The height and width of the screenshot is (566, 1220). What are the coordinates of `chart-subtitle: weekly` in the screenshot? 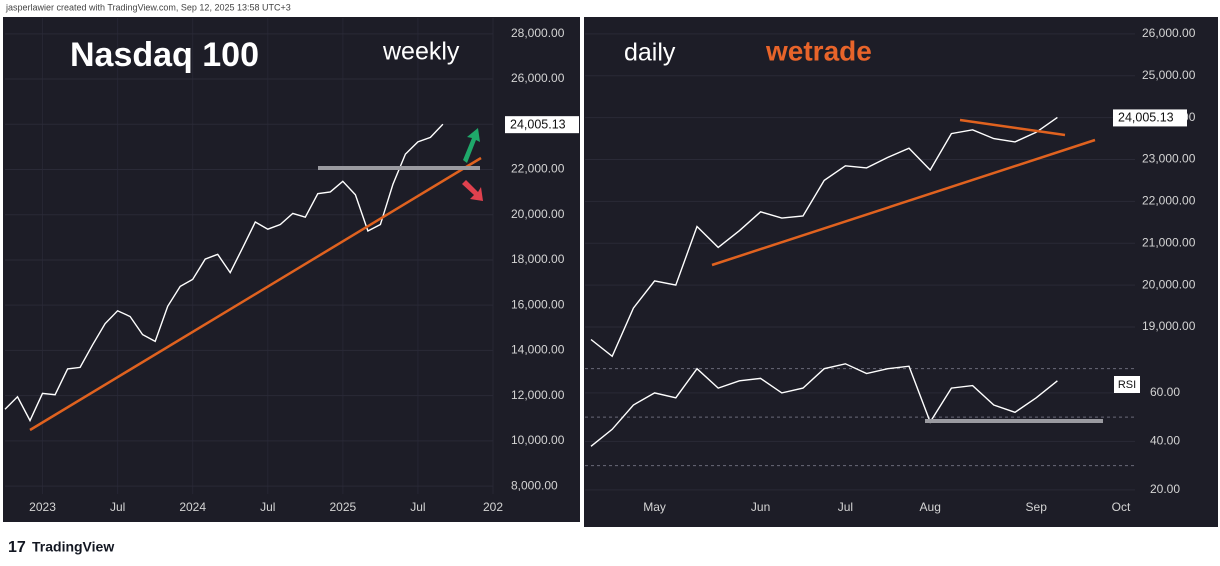 It's located at (421, 52).